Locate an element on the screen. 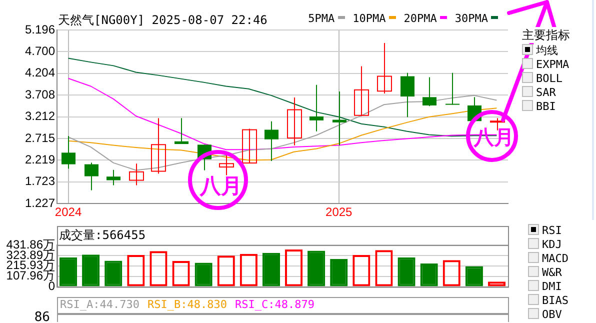 The image size is (596, 323). text: KDJ is located at coordinates (552, 244).